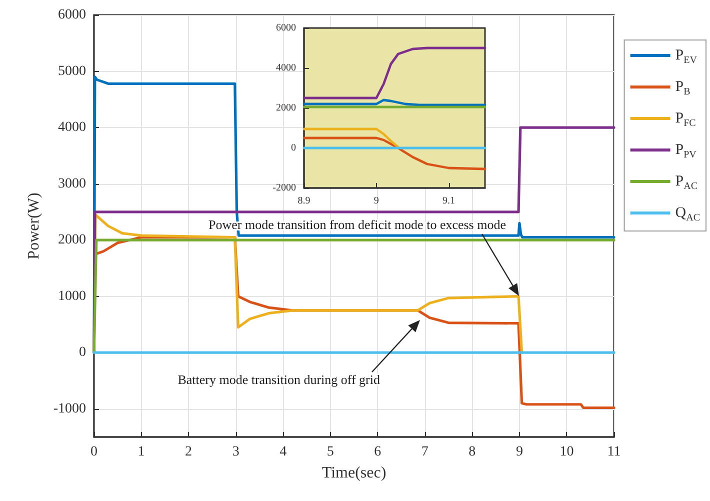 The image size is (710, 501). Describe the element at coordinates (141, 452) in the screenshot. I see `x-tick-label: 1` at that location.